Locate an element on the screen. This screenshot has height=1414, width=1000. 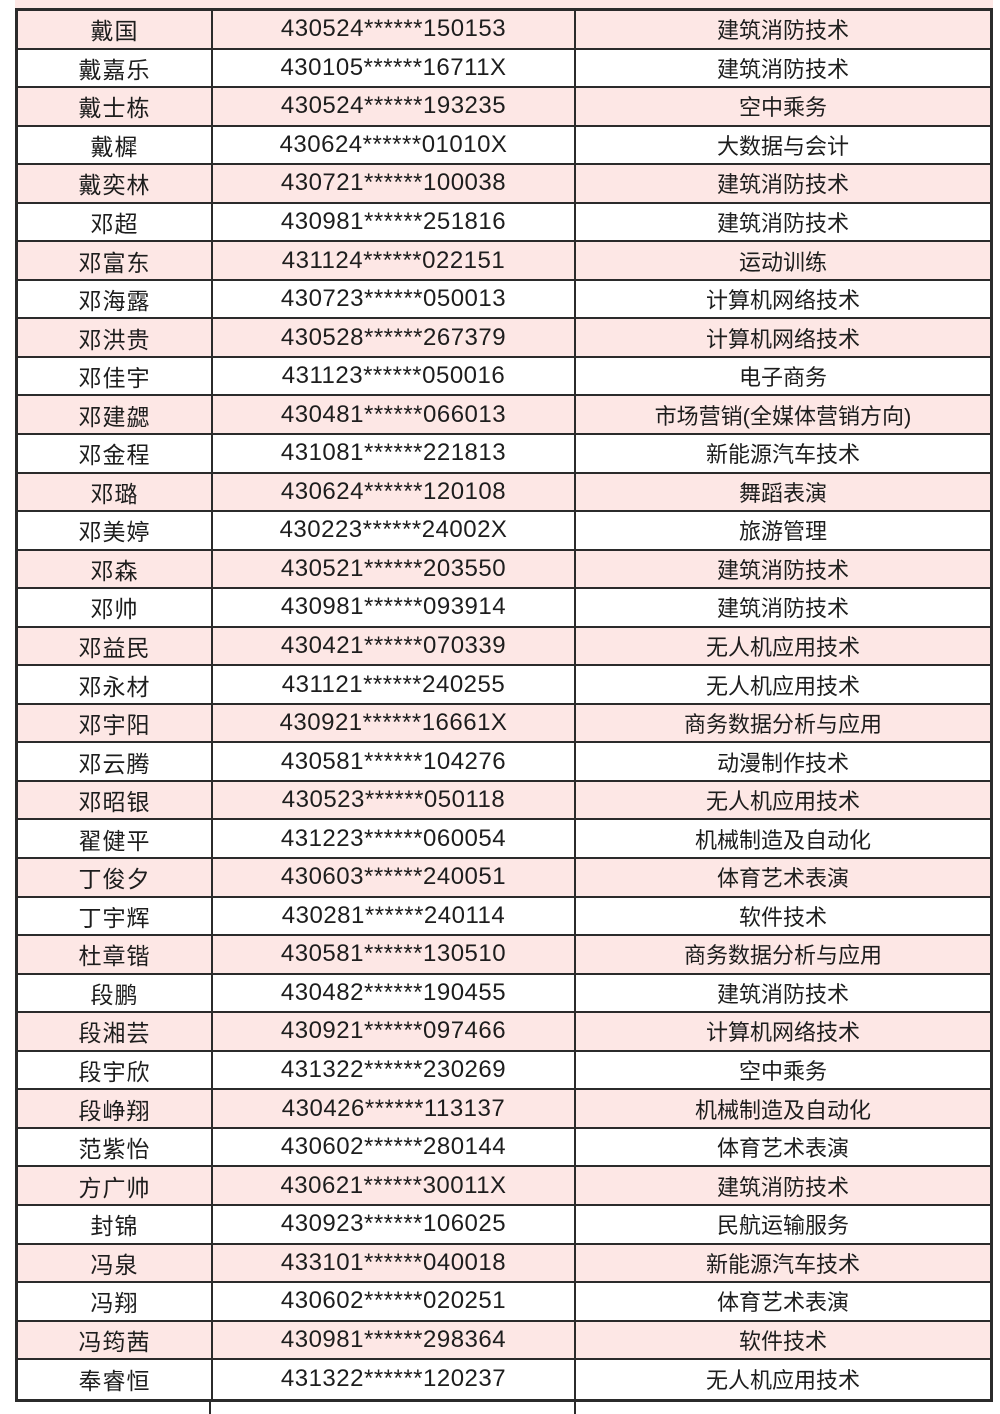
table-row: 邓云腾 430581******104276 动漫制作技术 is located at coordinates (504, 762).